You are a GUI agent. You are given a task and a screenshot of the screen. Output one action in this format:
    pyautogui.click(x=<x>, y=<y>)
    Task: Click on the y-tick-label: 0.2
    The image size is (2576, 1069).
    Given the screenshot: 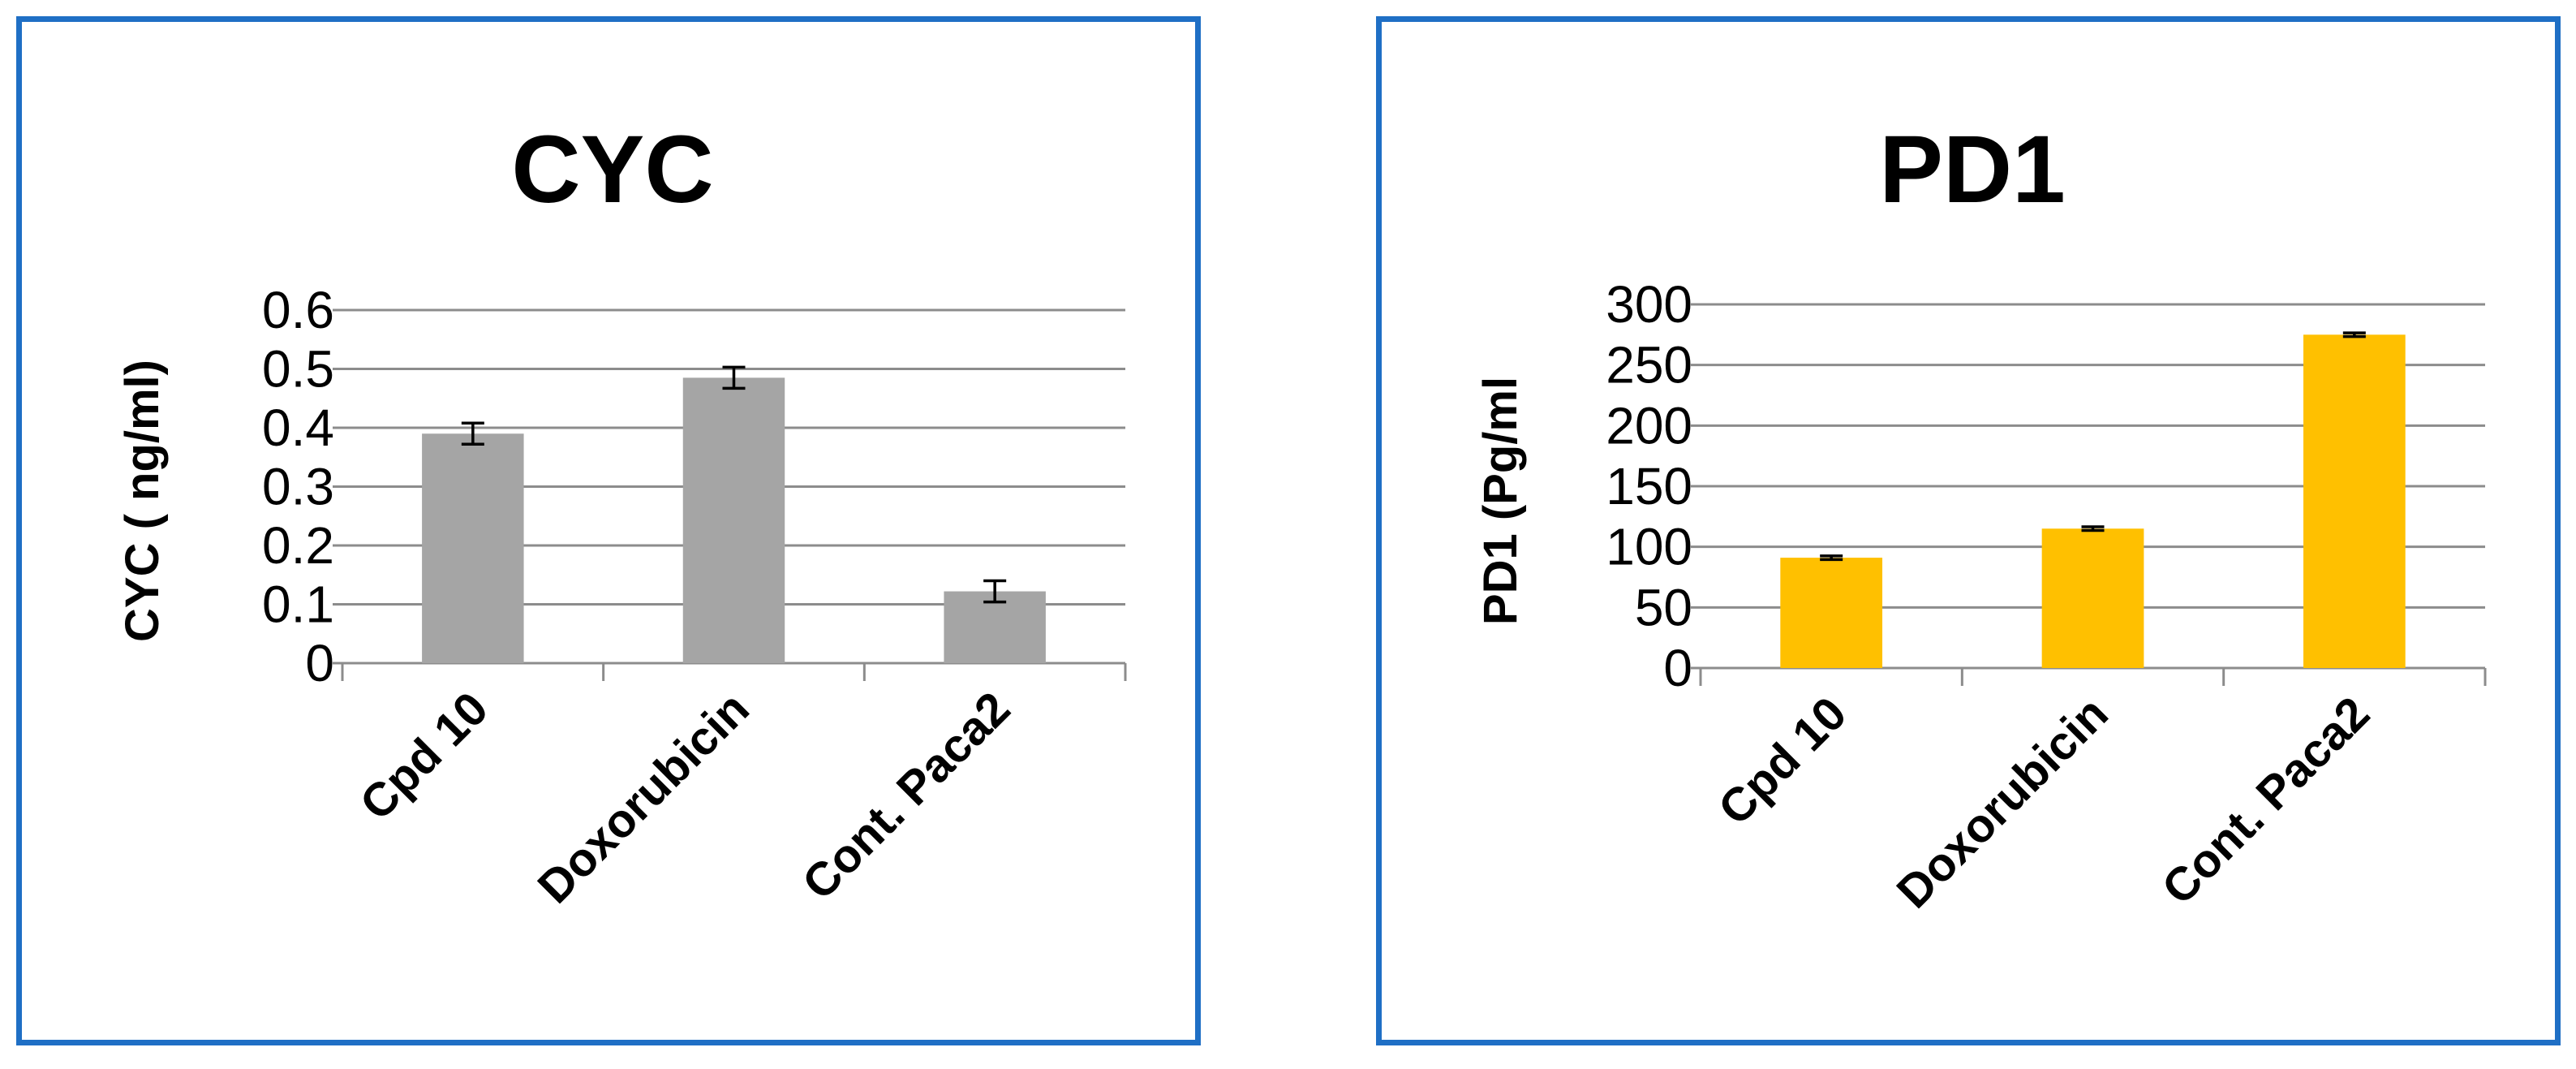 What is the action you would take?
    pyautogui.click(x=298, y=545)
    